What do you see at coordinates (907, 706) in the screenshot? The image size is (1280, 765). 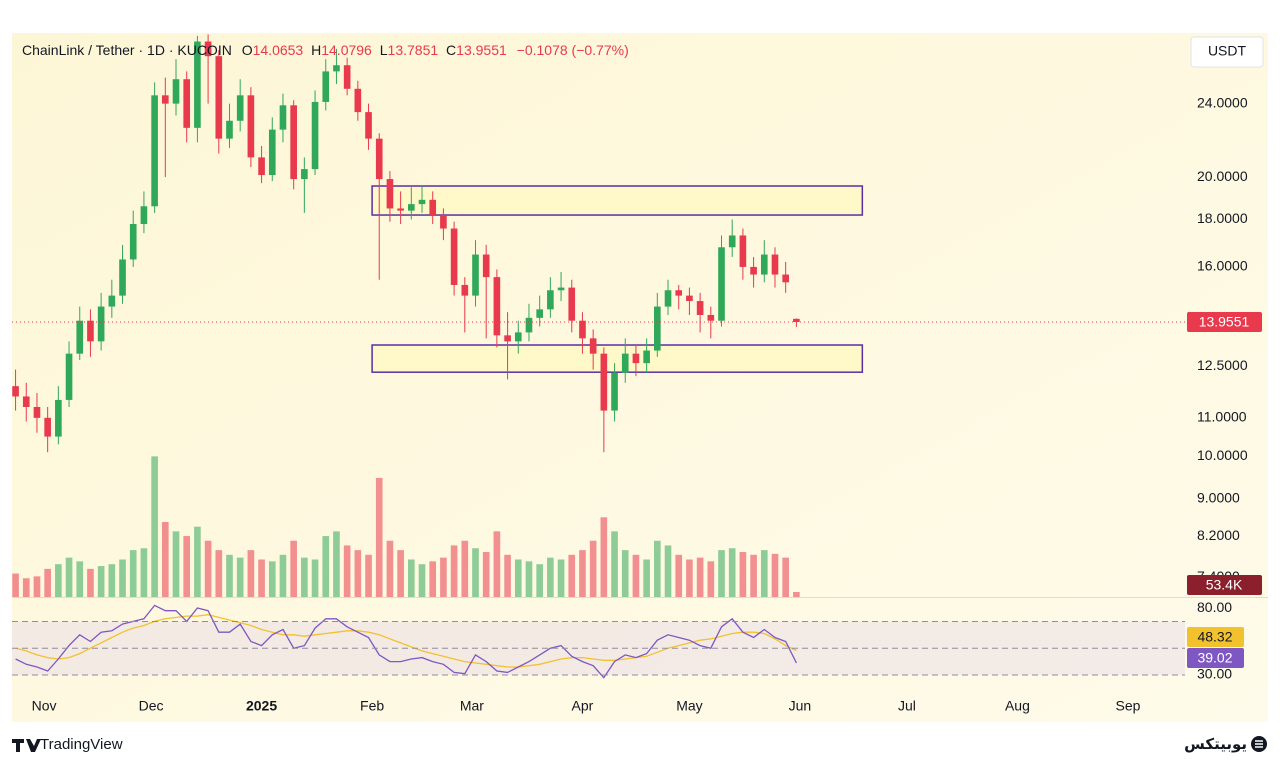 I see `x-tick-label: Jul` at bounding box center [907, 706].